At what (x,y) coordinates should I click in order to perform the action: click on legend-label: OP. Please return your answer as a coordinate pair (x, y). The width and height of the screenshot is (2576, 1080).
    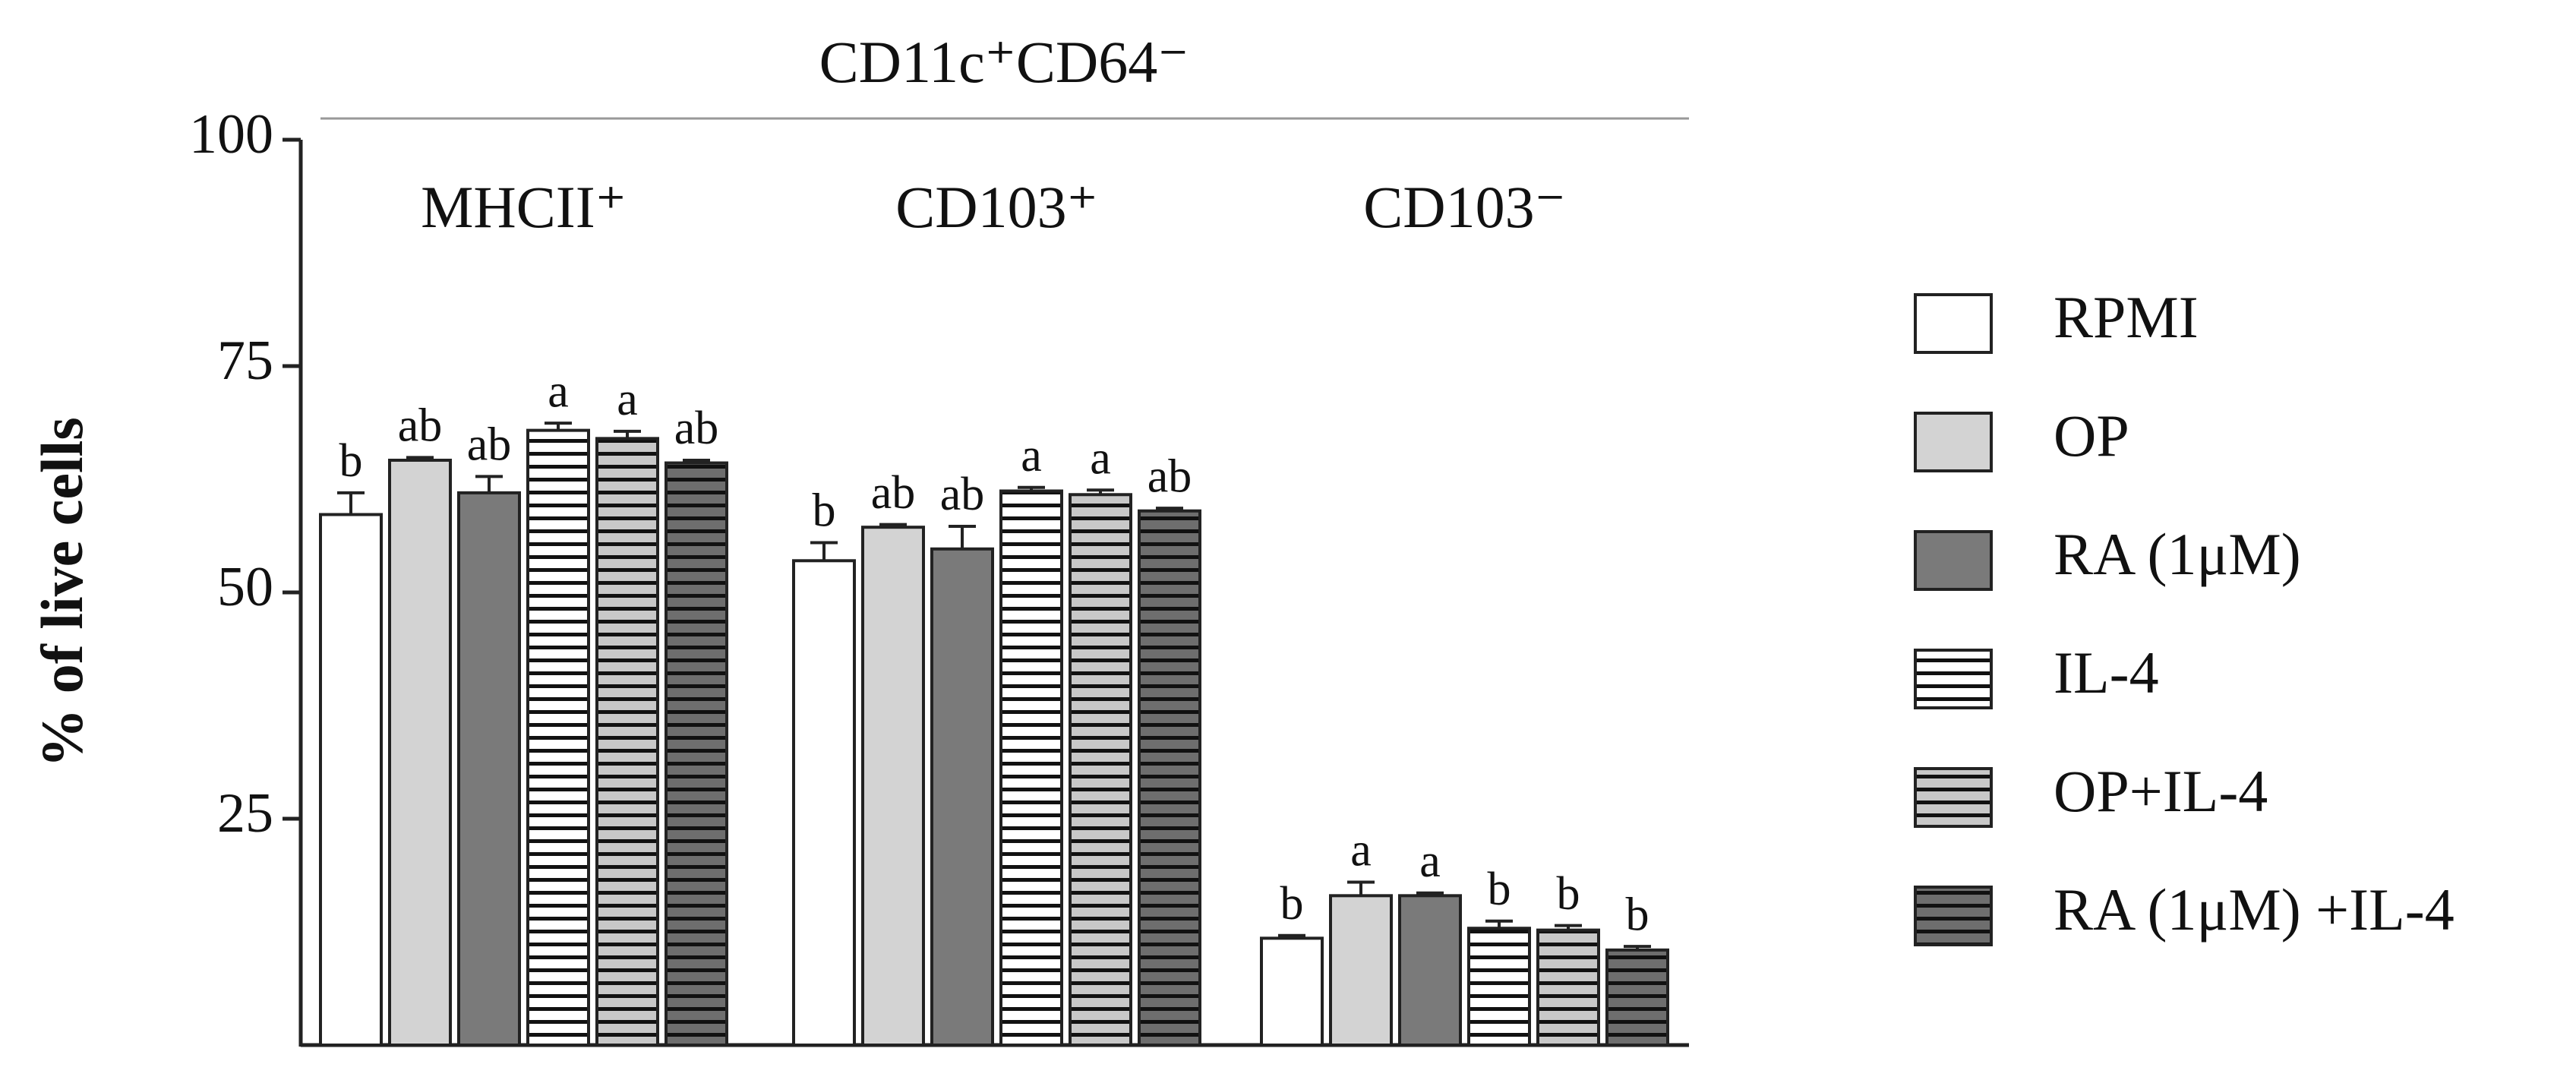
    Looking at the image, I should click on (2091, 436).